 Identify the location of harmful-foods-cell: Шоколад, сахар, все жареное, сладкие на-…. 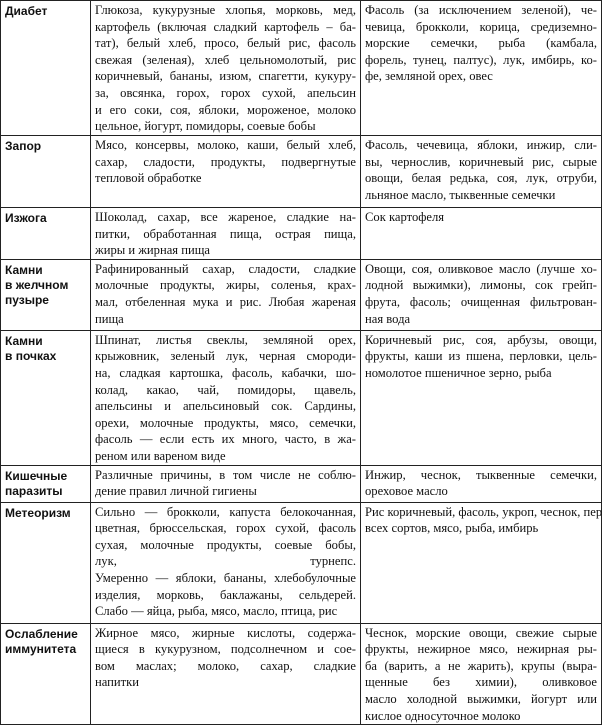
(225, 233).